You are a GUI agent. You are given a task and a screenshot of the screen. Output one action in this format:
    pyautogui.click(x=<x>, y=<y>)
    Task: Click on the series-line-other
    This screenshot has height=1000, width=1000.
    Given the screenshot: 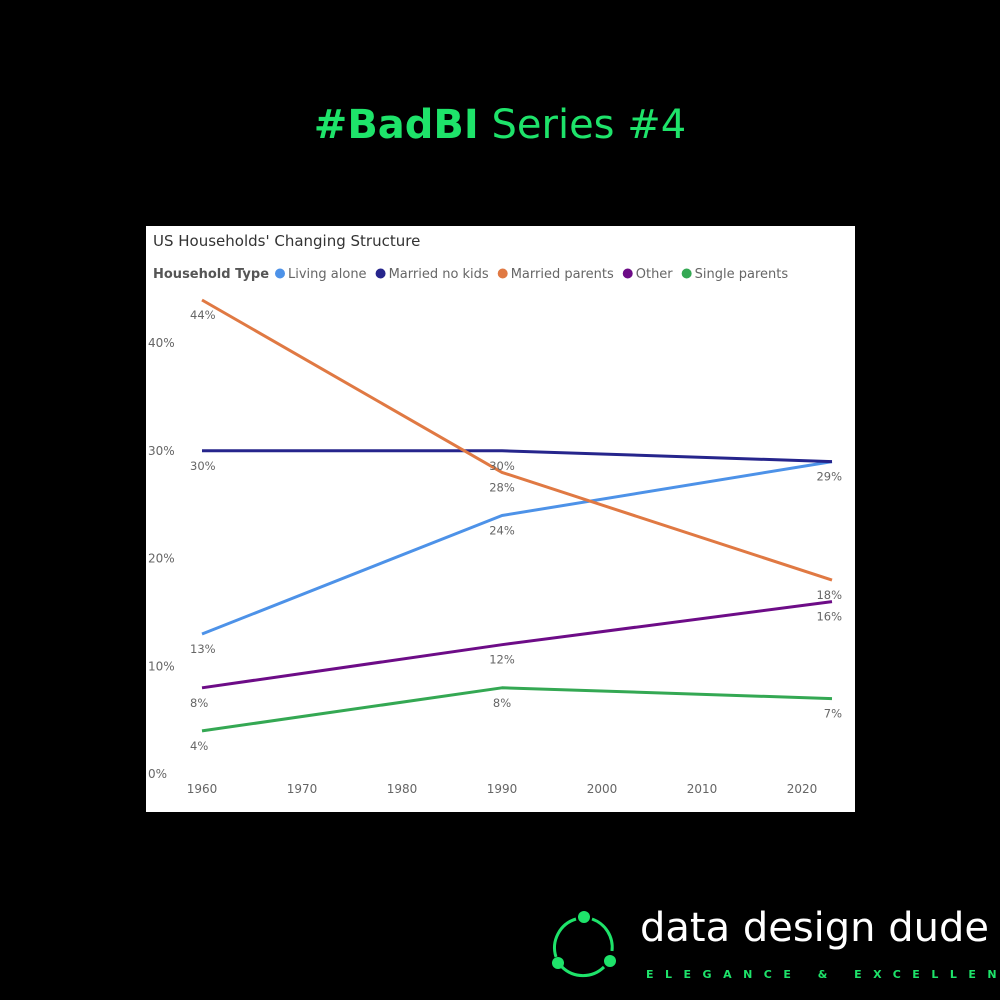 What is the action you would take?
    pyautogui.click(x=517, y=645)
    